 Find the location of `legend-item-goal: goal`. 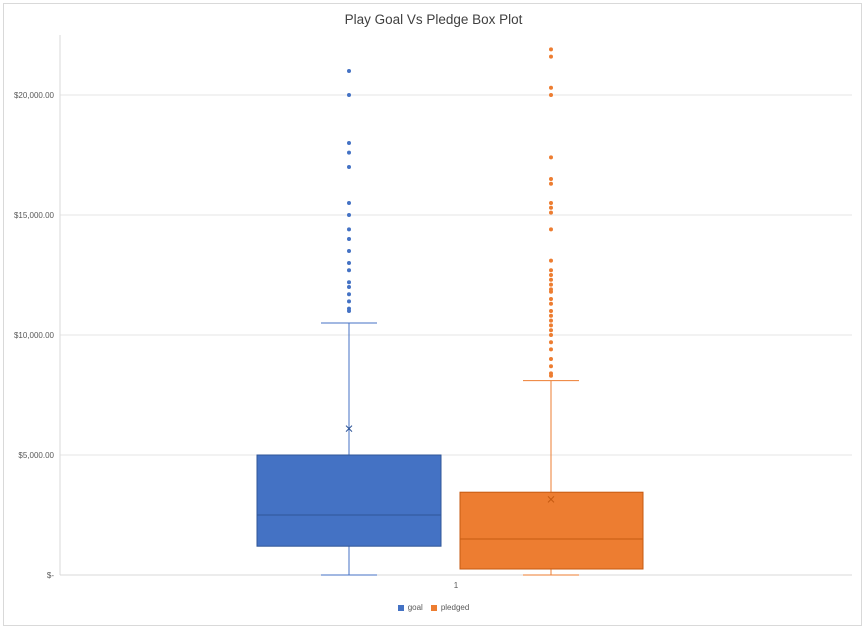

legend-item-goal: goal is located at coordinates (410, 607).